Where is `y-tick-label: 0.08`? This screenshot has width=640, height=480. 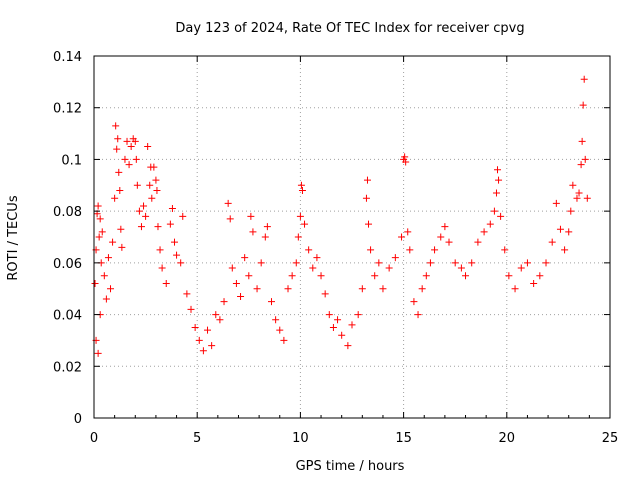 y-tick-label: 0.08 is located at coordinates (67, 212).